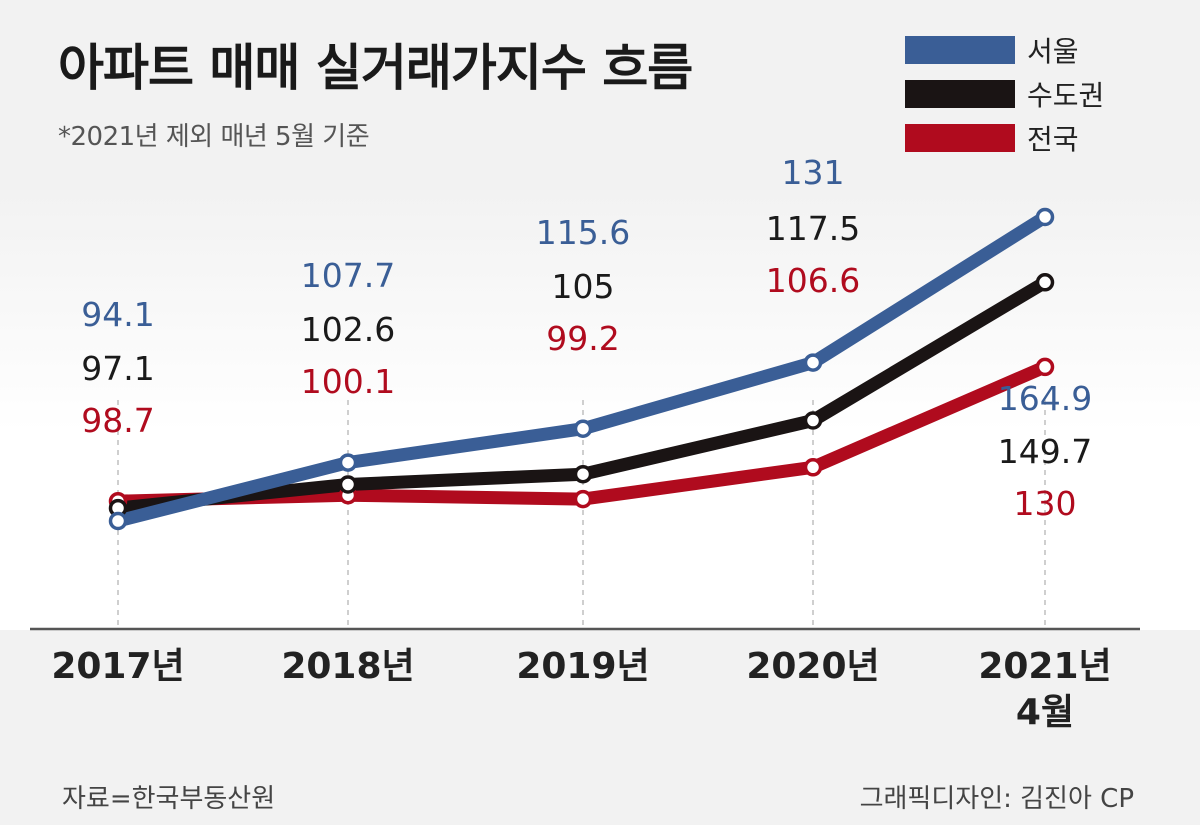 This screenshot has height=825, width=1200. Describe the element at coordinates (117, 368) in the screenshot. I see `data-label-metro-0: 97.1` at that location.